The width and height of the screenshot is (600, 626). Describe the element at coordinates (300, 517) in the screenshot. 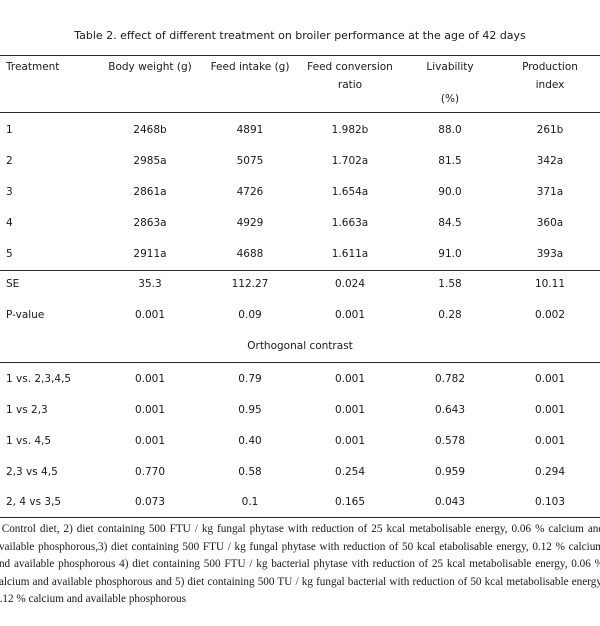

I see `bottom-rule` at that location.